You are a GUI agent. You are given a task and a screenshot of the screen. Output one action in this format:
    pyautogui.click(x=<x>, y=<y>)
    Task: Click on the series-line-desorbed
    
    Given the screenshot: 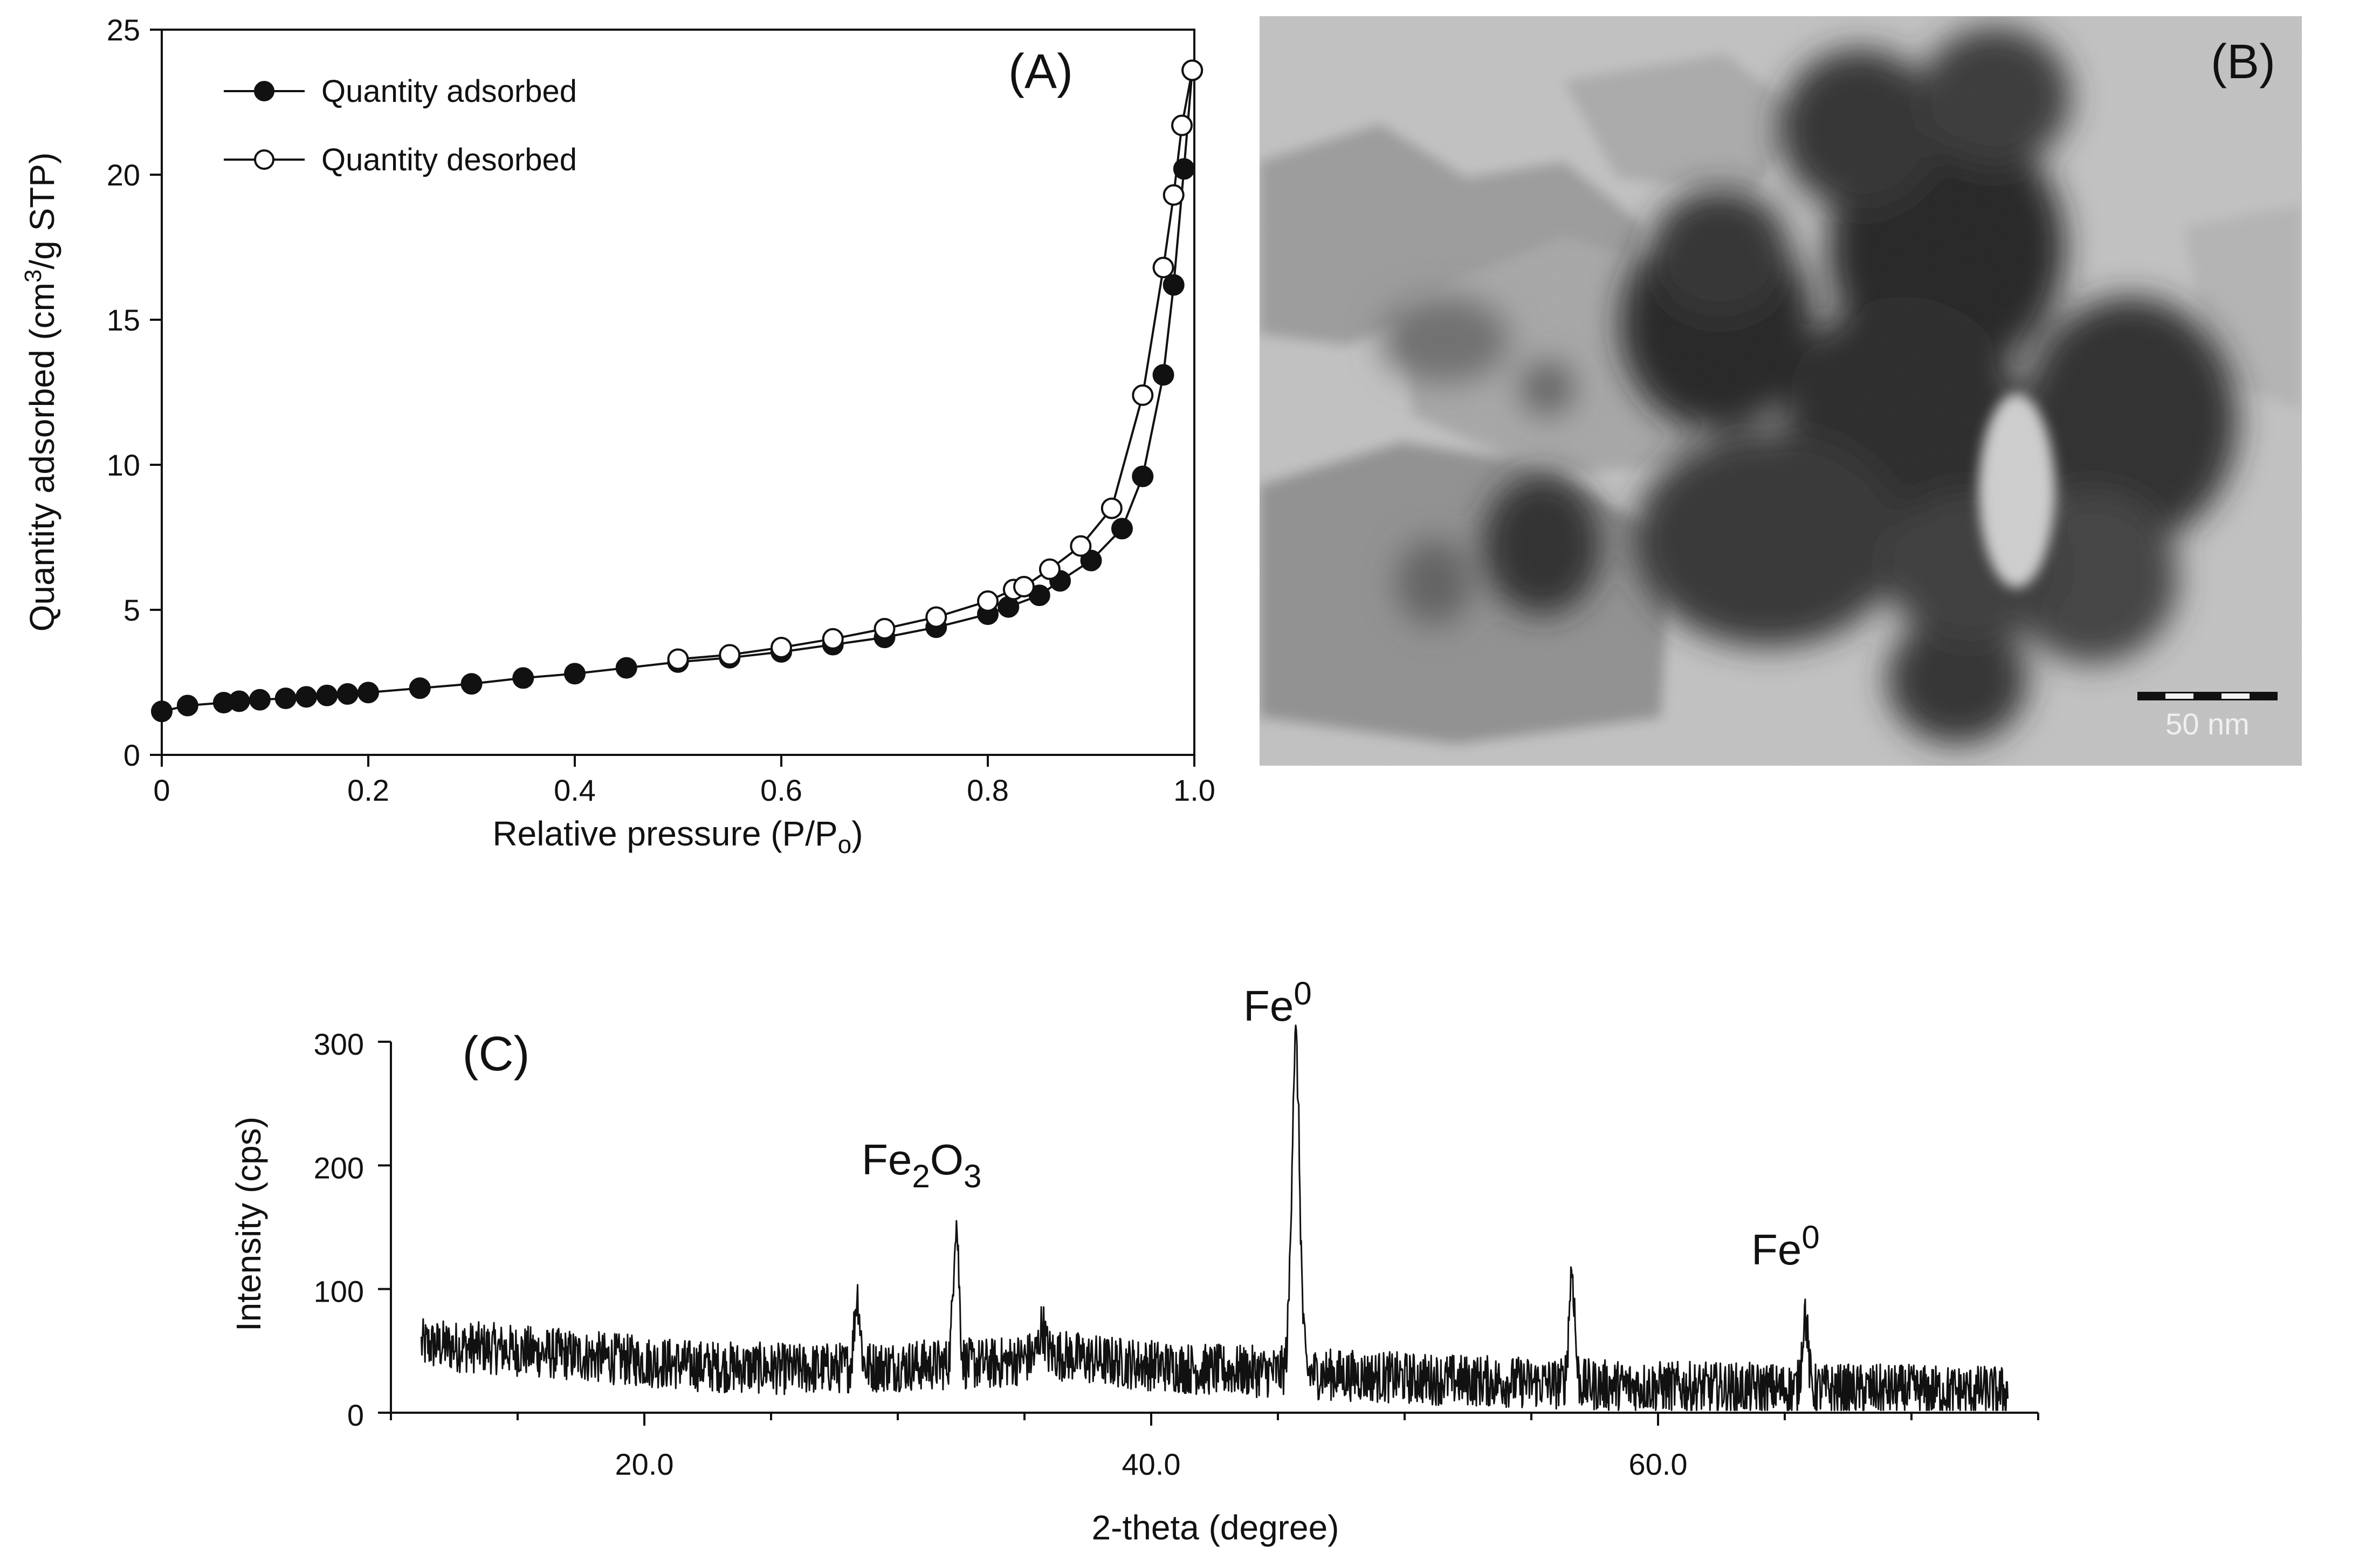 What is the action you would take?
    pyautogui.click(x=936, y=365)
    